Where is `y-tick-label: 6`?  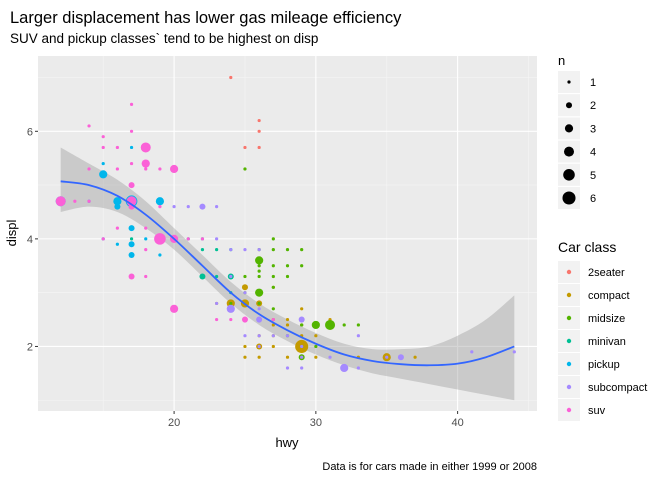
y-tick-label: 6 is located at coordinates (30, 132).